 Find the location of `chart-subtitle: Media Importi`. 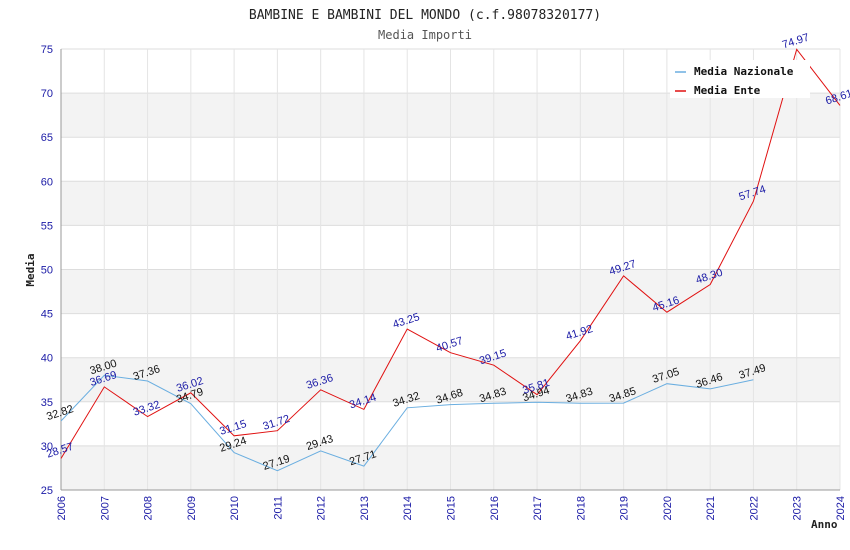

chart-subtitle: Media Importi is located at coordinates (425, 35).